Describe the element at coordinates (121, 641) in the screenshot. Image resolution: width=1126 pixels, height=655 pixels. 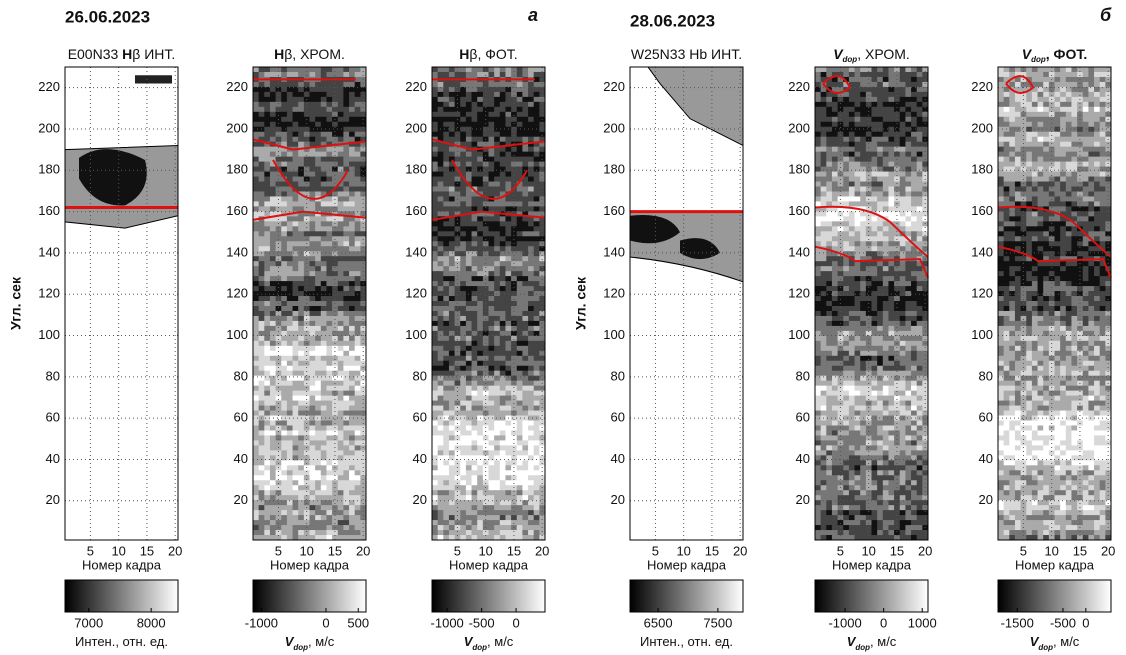
I see `colorbar-label: Интен., отн. ед.` at that location.